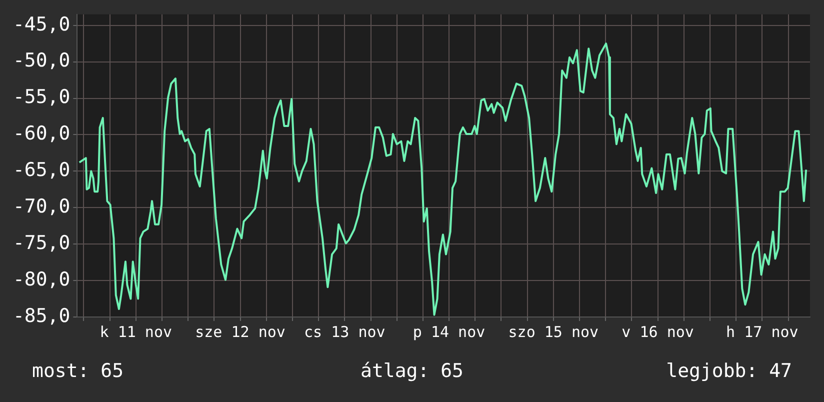  Describe the element at coordinates (553, 331) in the screenshot. I see `x-tick-label: szo 15 nov` at that location.